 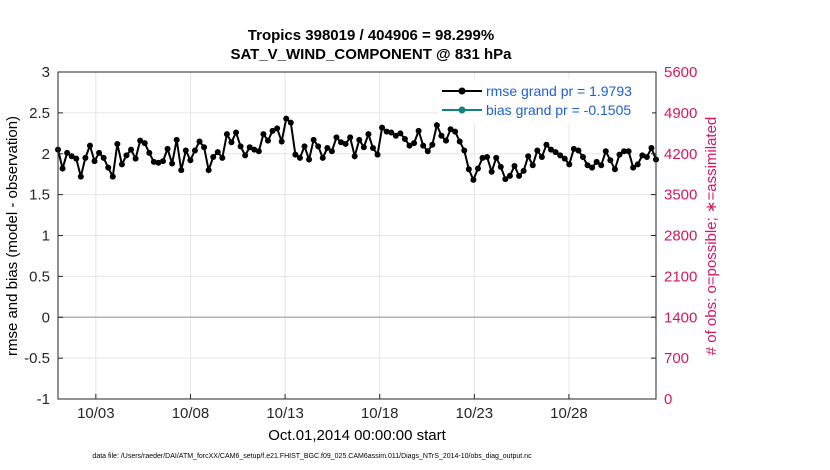 What do you see at coordinates (680, 236) in the screenshot?
I see `right-tick-label: 2800` at bounding box center [680, 236].